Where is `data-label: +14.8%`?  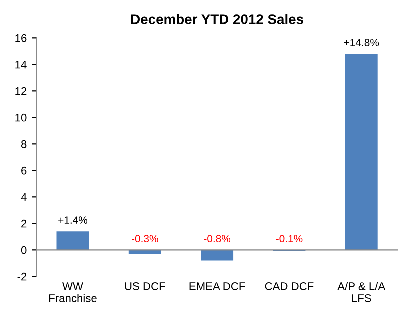
data-label: +14.8% is located at coordinates (362, 42).